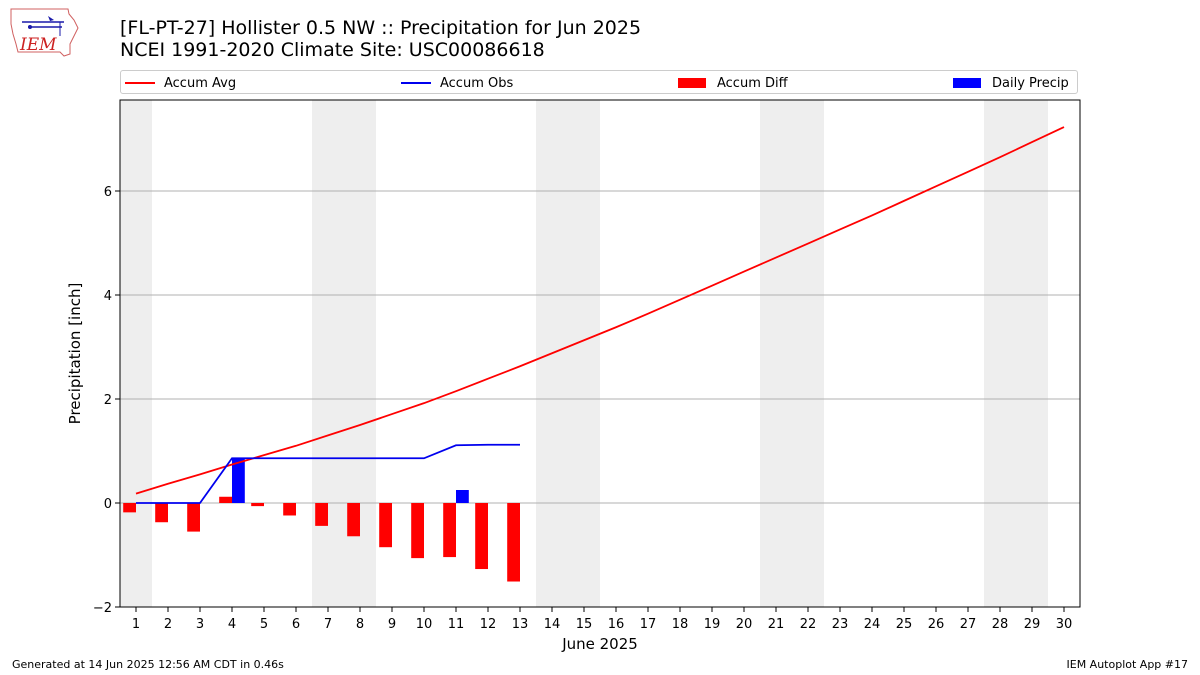  What do you see at coordinates (108, 192) in the screenshot?
I see `y-tick-label: 6` at bounding box center [108, 192].